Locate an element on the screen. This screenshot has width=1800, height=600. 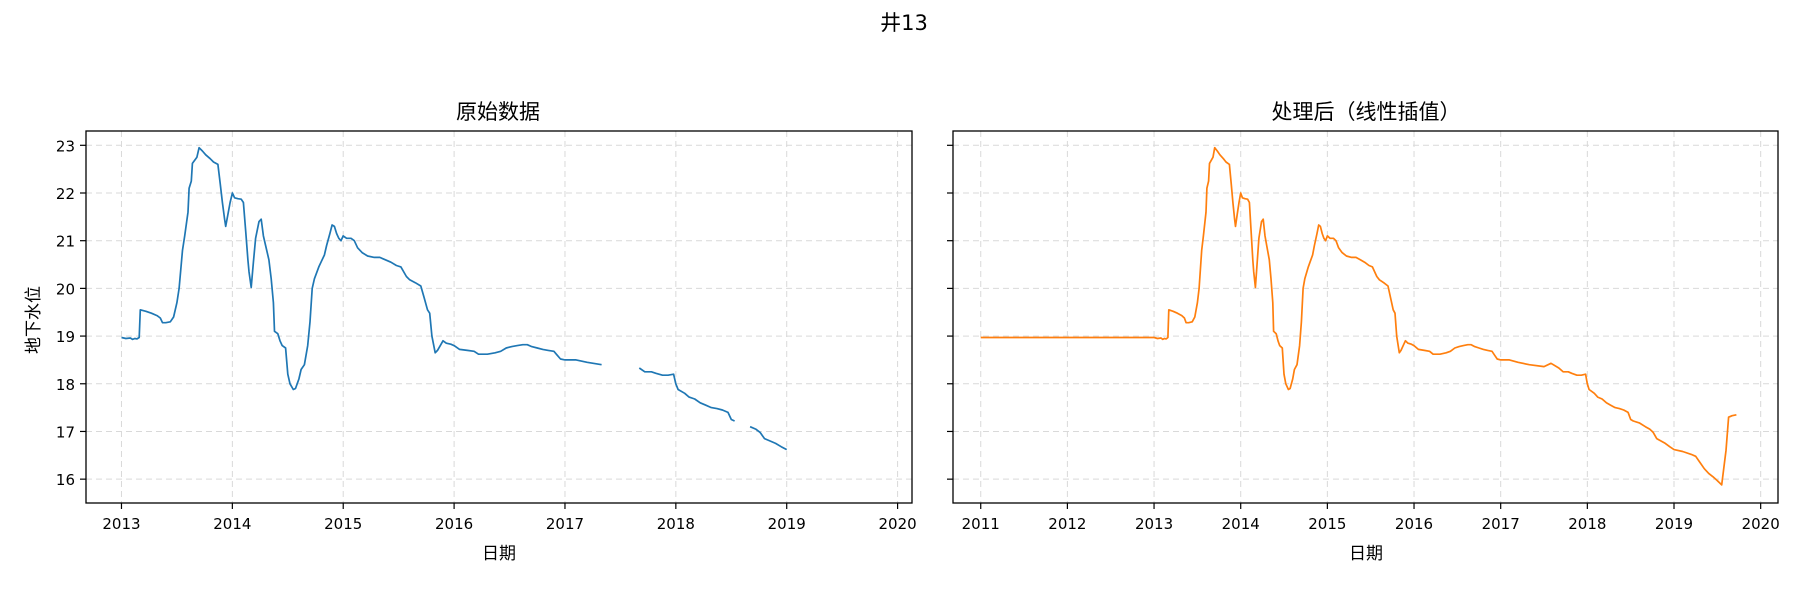
y-tick-label: 17 is located at coordinates (65, 432).